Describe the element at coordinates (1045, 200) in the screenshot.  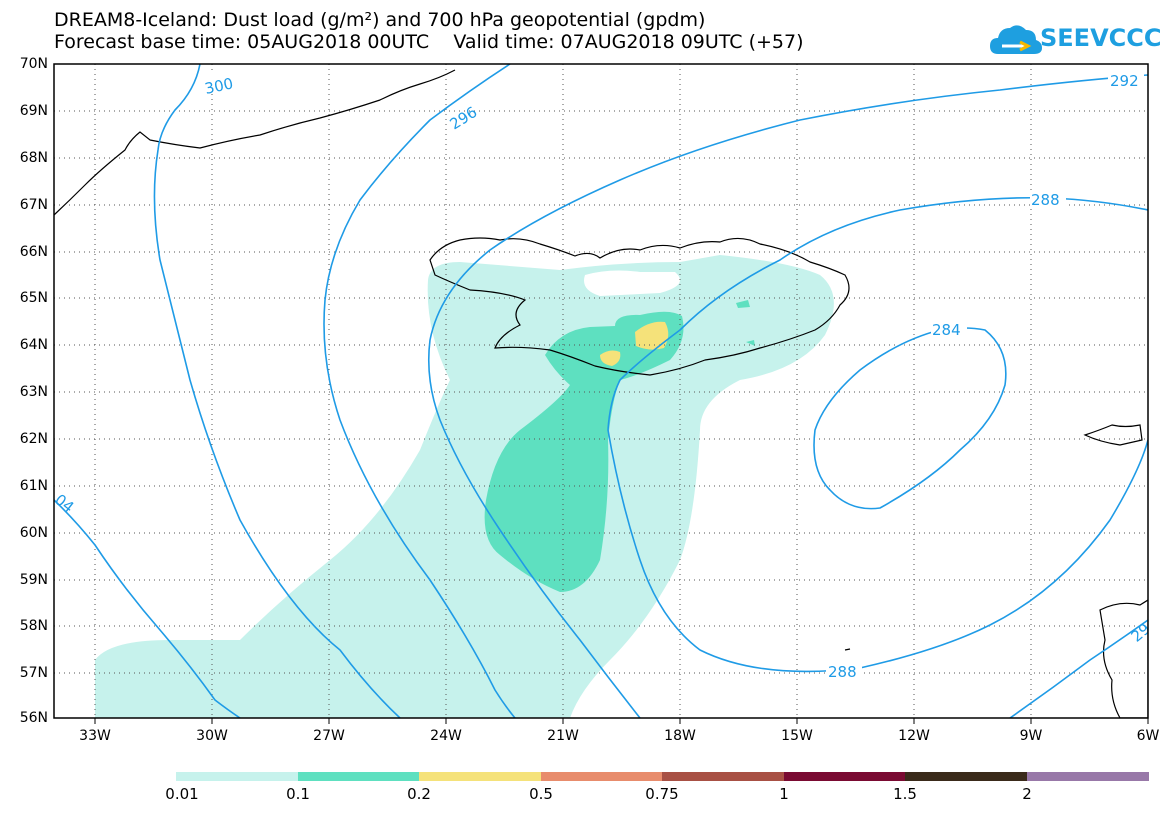
I see `contour-label-288-north: 288` at that location.